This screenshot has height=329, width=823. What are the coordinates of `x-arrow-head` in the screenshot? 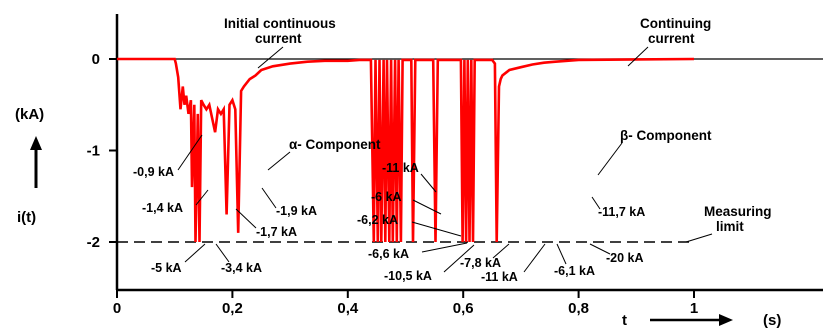 It's located at (726, 320).